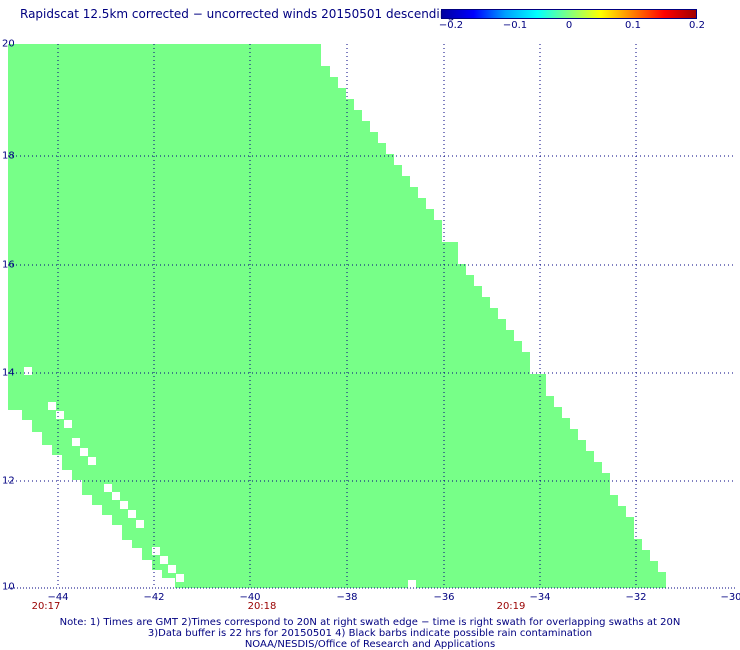  What do you see at coordinates (444, 597) in the screenshot?
I see `lon-label: −36` at bounding box center [444, 597].